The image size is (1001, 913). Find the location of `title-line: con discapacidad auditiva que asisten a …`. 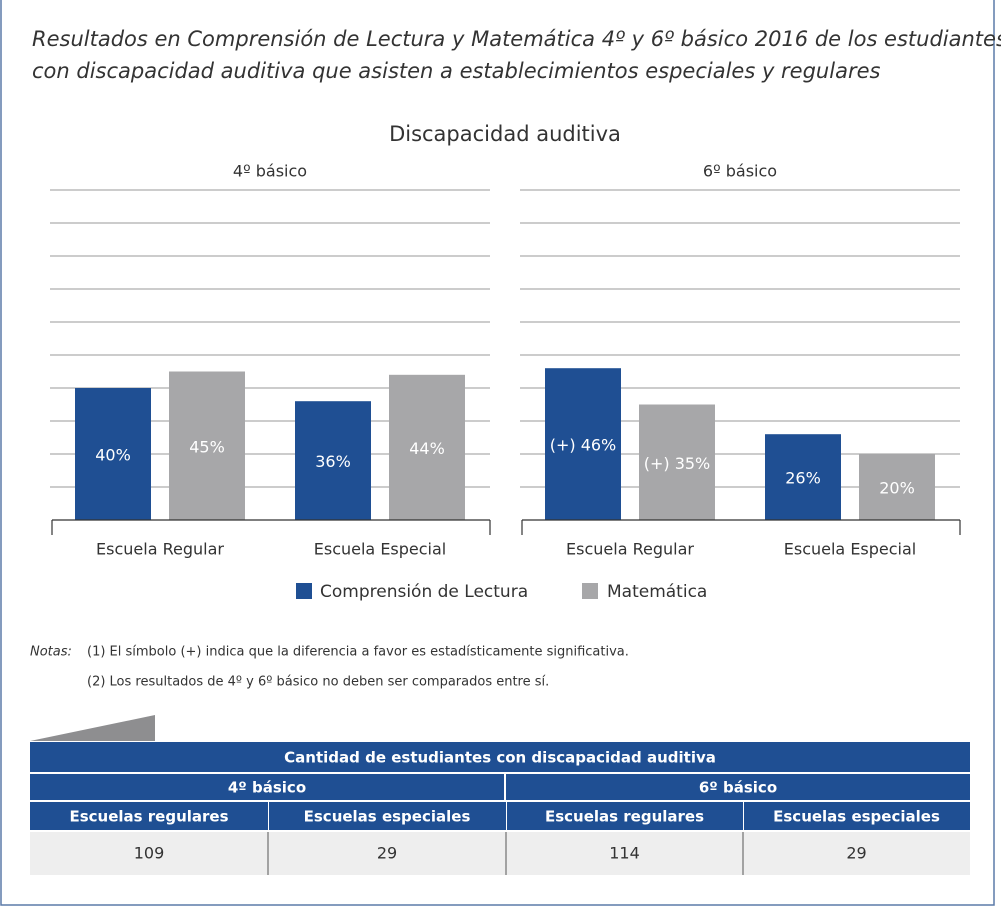

title-line: con discapacidad auditiva que asisten a … is located at coordinates (456, 71).